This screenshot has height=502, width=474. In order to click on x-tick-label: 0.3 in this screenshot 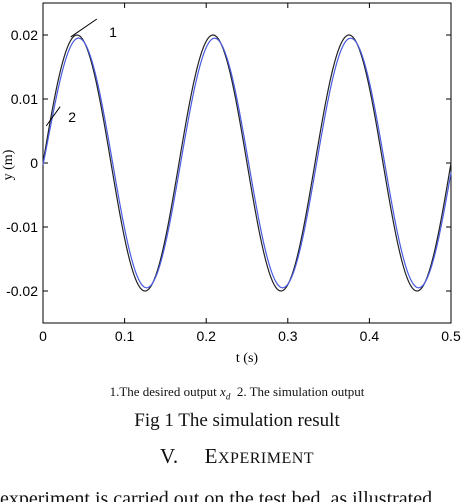, I will do `click(288, 336)`.